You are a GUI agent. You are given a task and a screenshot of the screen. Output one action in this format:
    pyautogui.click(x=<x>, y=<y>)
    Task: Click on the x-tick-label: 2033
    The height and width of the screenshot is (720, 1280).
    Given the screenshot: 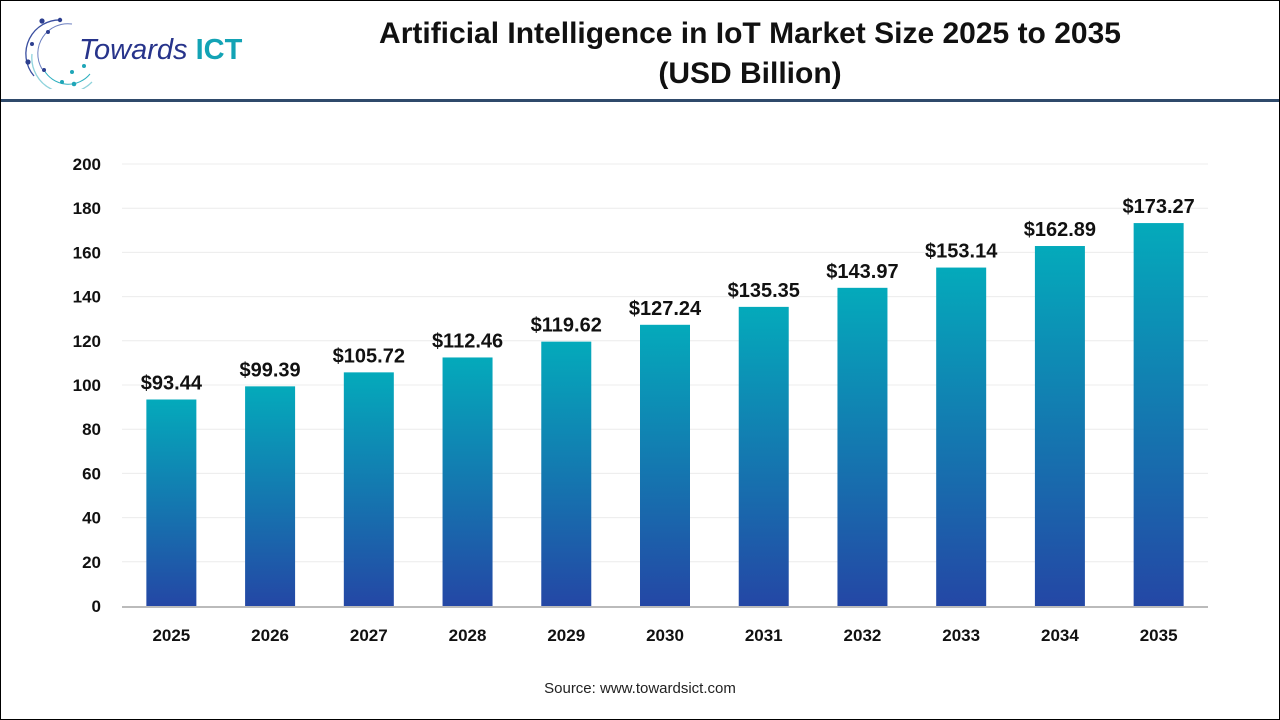 What is the action you would take?
    pyautogui.click(x=961, y=635)
    